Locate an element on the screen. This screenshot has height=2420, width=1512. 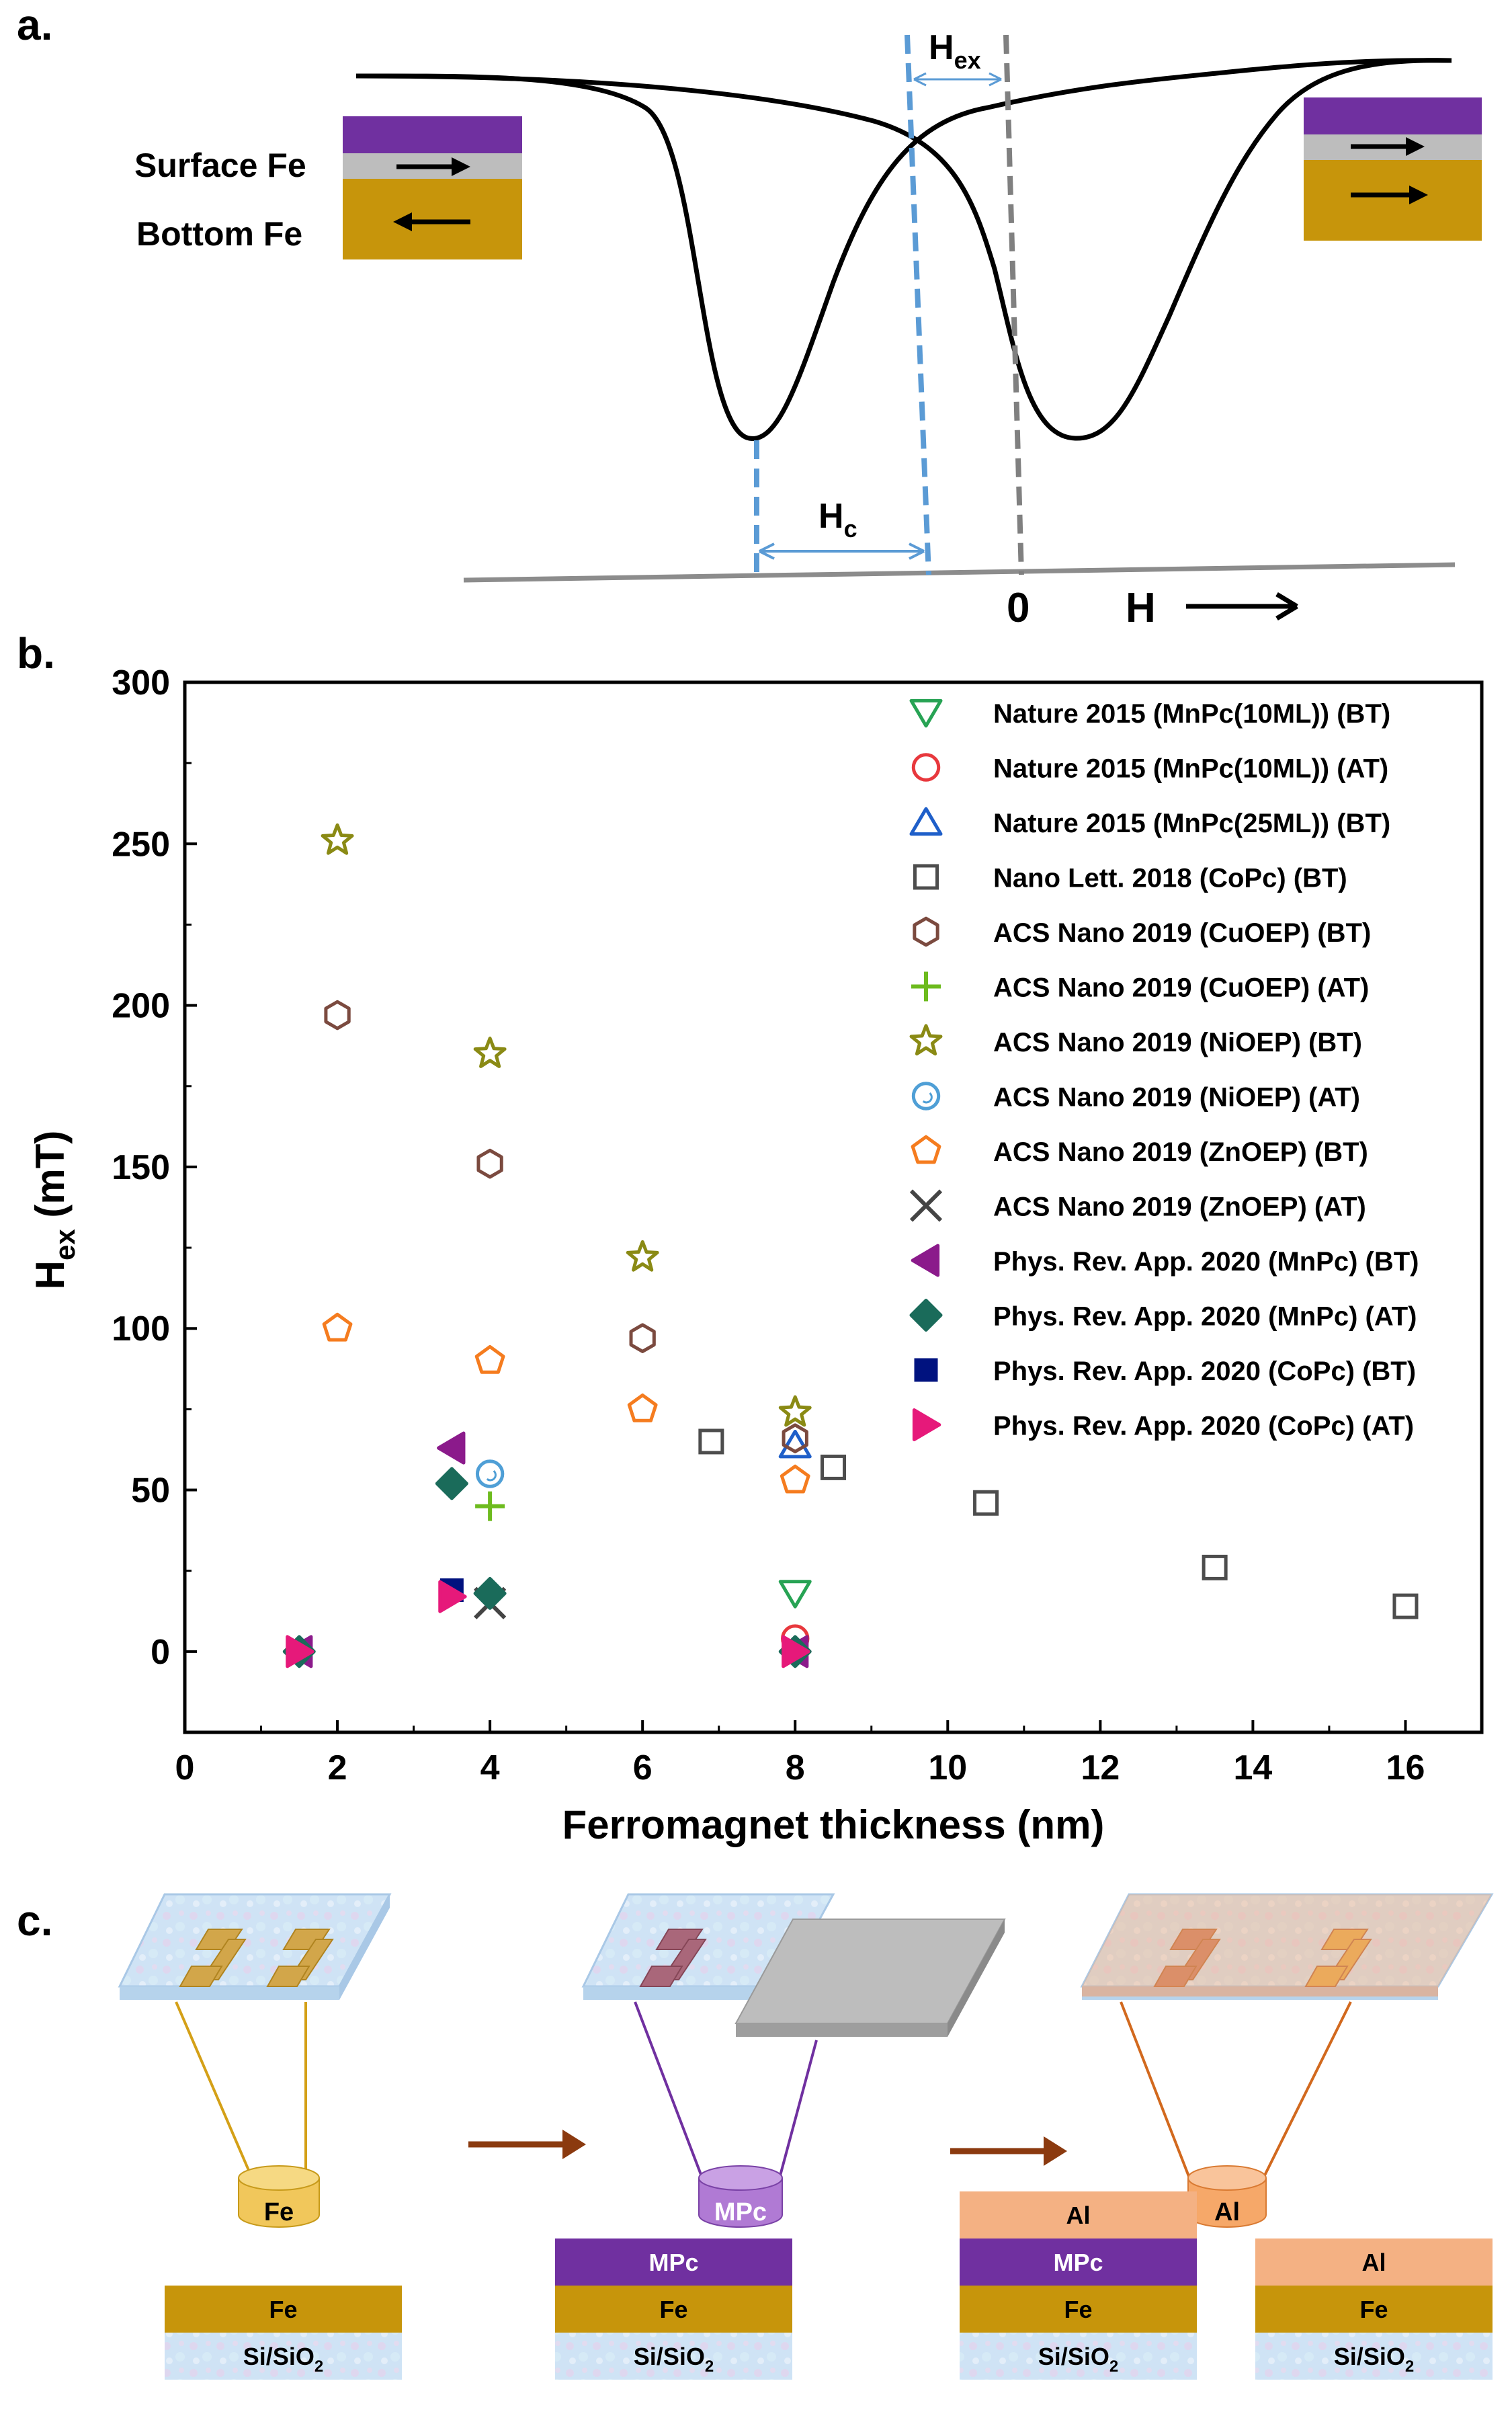
legend-item: Phys. Rev. App. 2020 (CoPc) (AT) is located at coordinates (1163, 1424).